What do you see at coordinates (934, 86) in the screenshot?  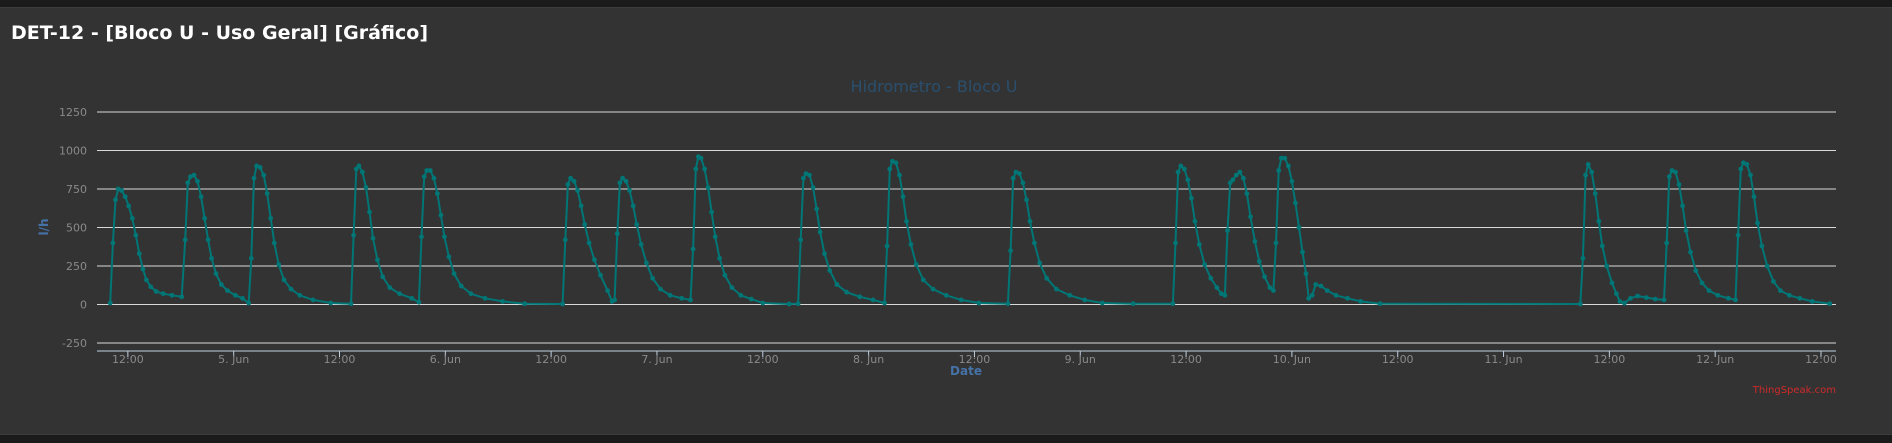 I see `chart-title: Hidrometro - Bloco U` at bounding box center [934, 86].